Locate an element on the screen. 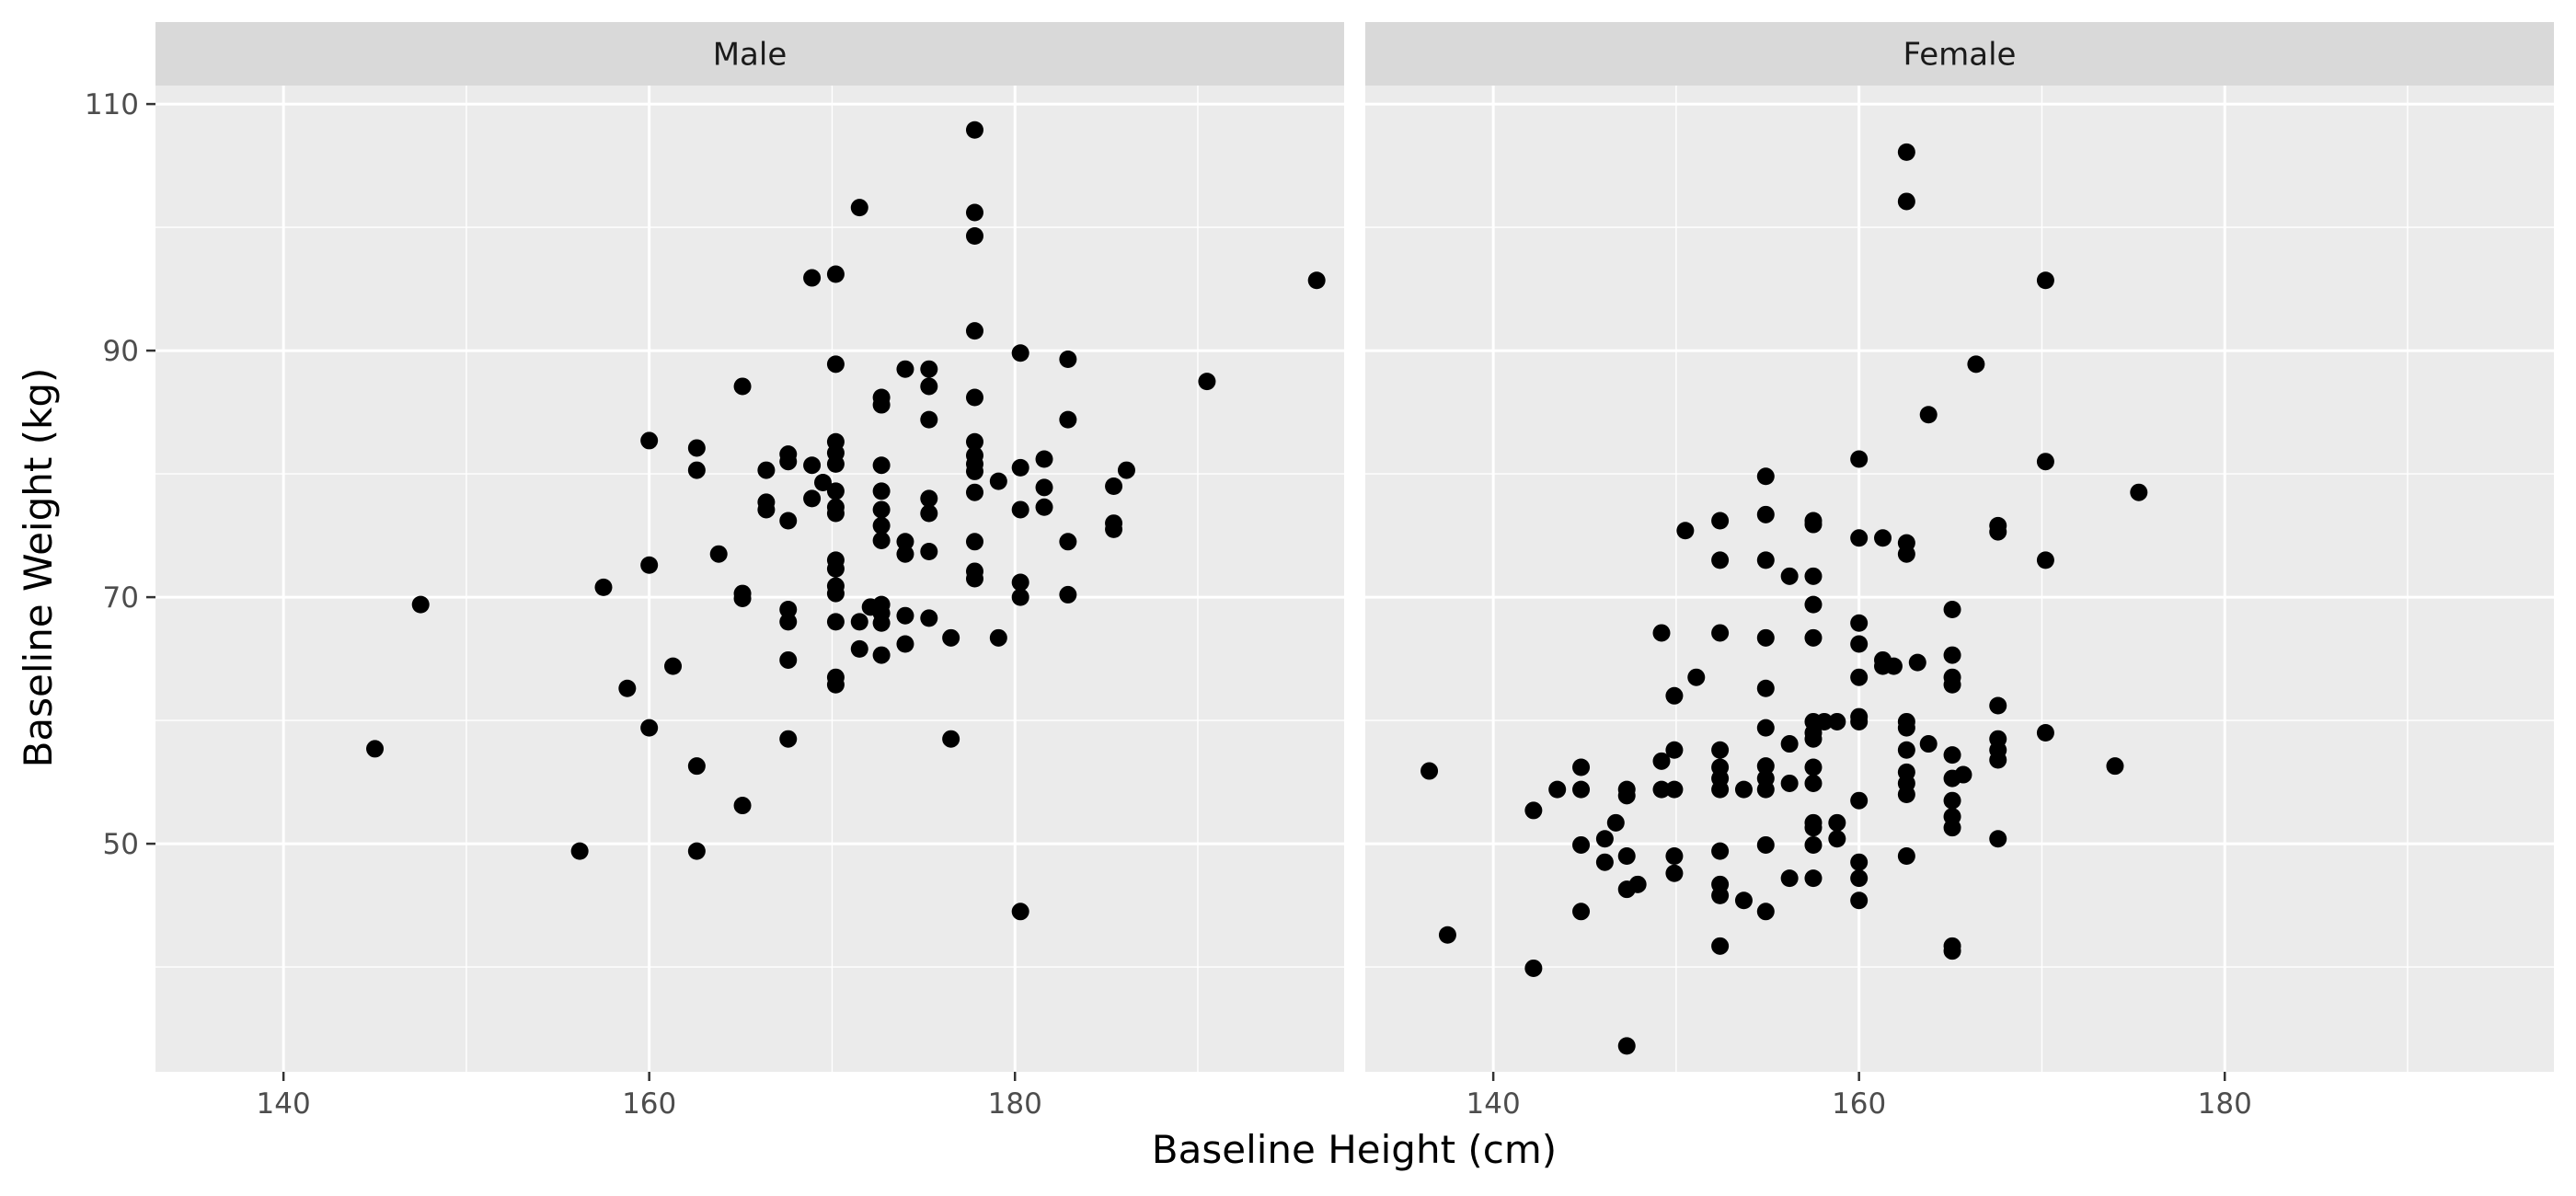 This screenshot has height=1196, width=2576. x-axis-title: Baseline Height (cm) is located at coordinates (1354, 1149).